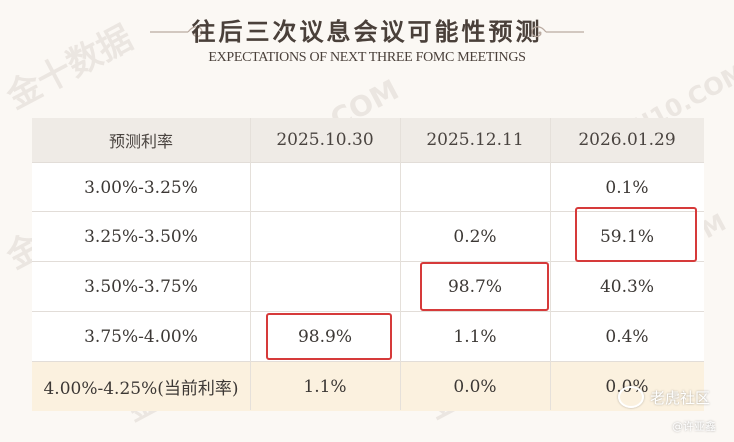 The width and height of the screenshot is (734, 442). Describe the element at coordinates (557, 32) in the screenshot. I see `ornament-right-icon` at that location.